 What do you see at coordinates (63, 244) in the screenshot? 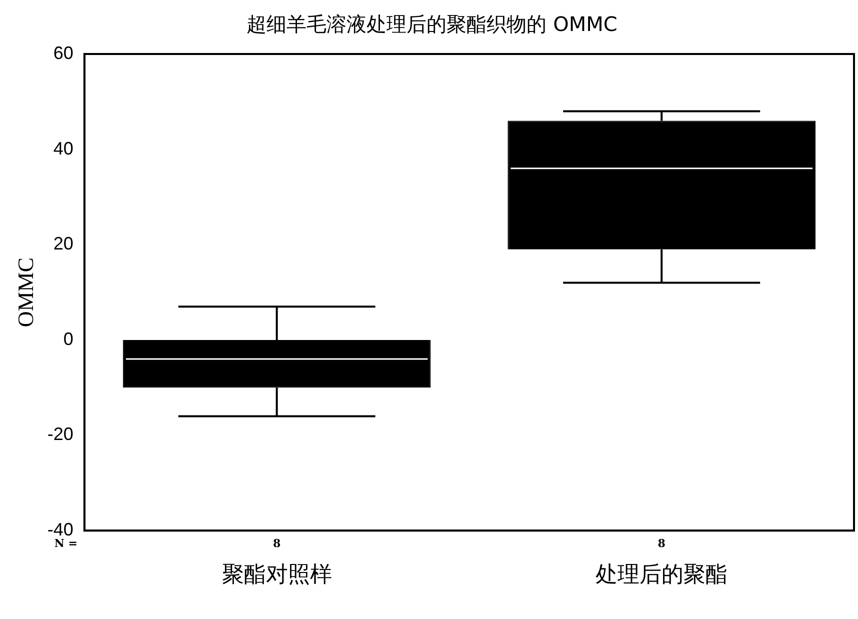
I see `y-tick-label: 20` at bounding box center [63, 244].